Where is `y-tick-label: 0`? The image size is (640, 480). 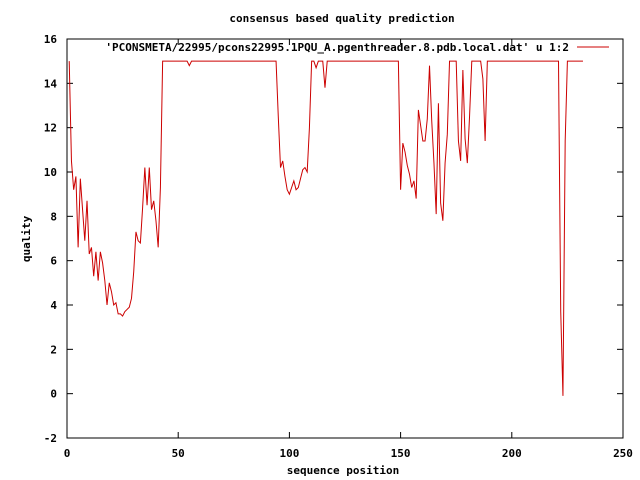 y-tick-label: 0 is located at coordinates (53, 394).